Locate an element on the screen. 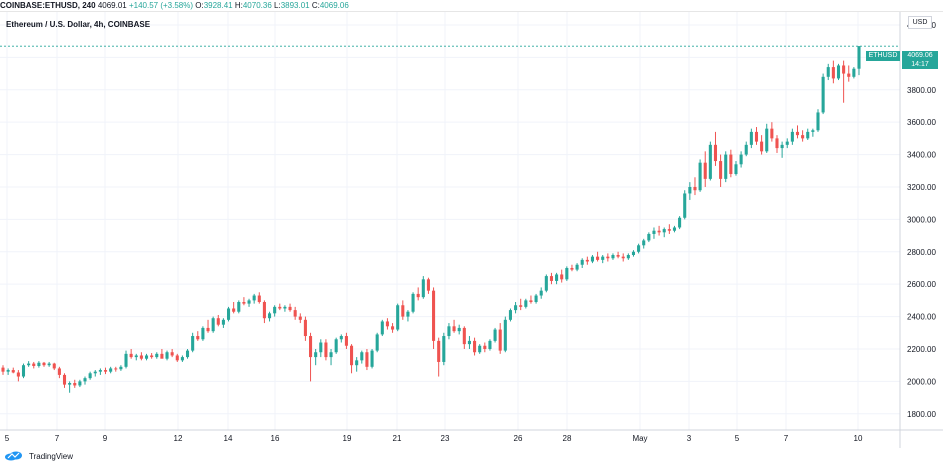 The width and height of the screenshot is (943, 462). x-tick-label: 7 is located at coordinates (57, 438).